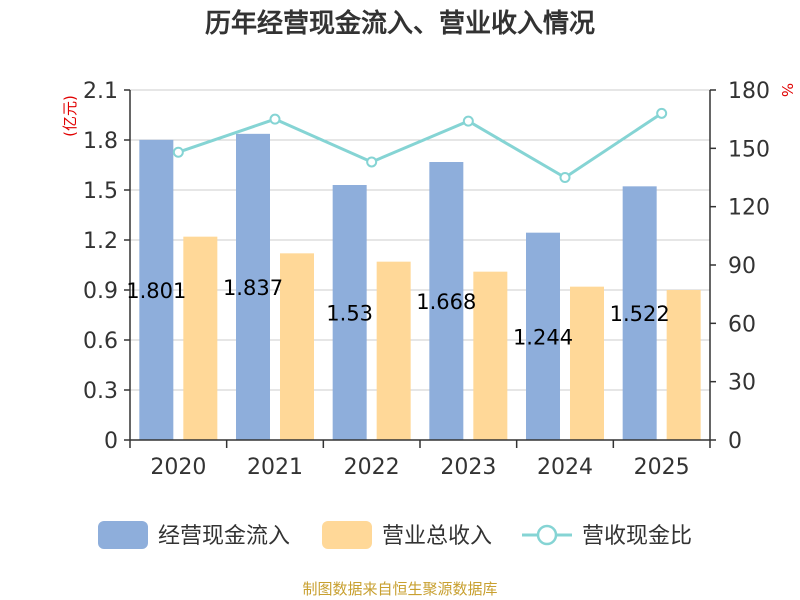 The image size is (800, 600). I want to click on ratio-line-path, so click(420, 146).